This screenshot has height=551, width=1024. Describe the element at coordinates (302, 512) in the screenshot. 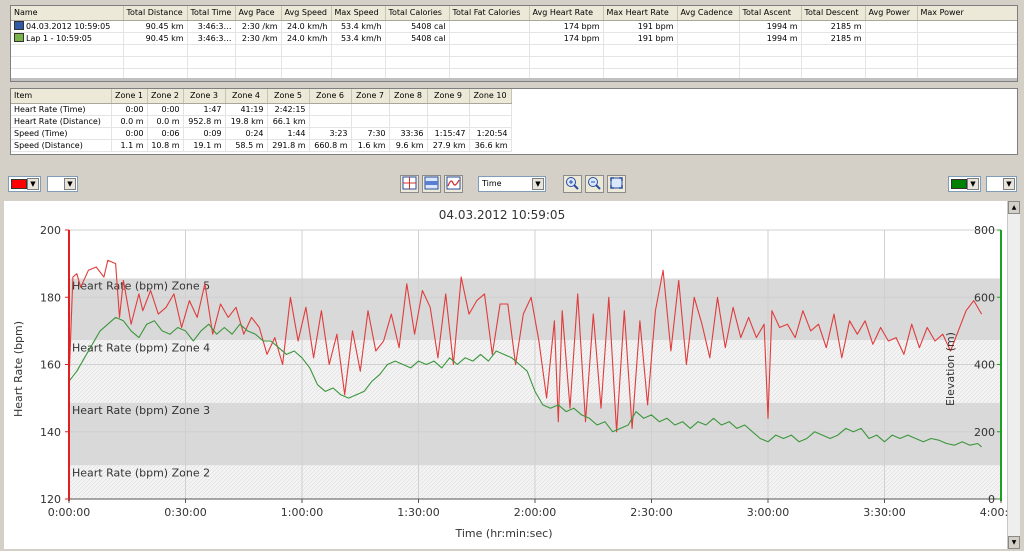

I see `x-tick-label: 1:00:00` at that location.